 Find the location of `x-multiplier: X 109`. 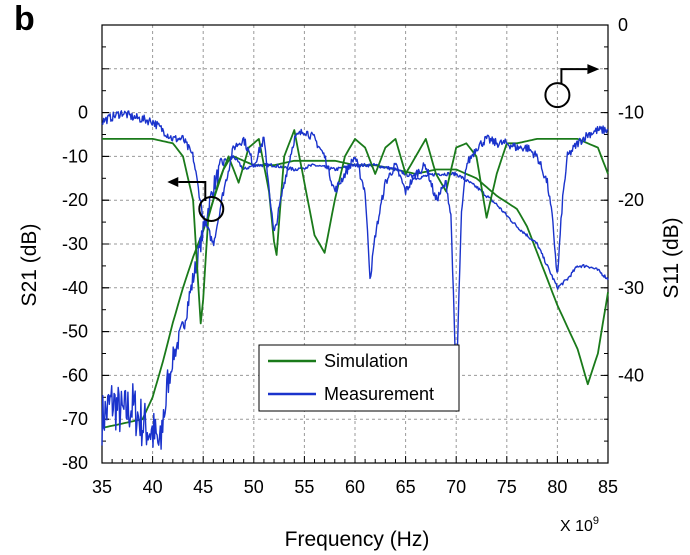

x-multiplier: X 109 is located at coordinates (579, 525).